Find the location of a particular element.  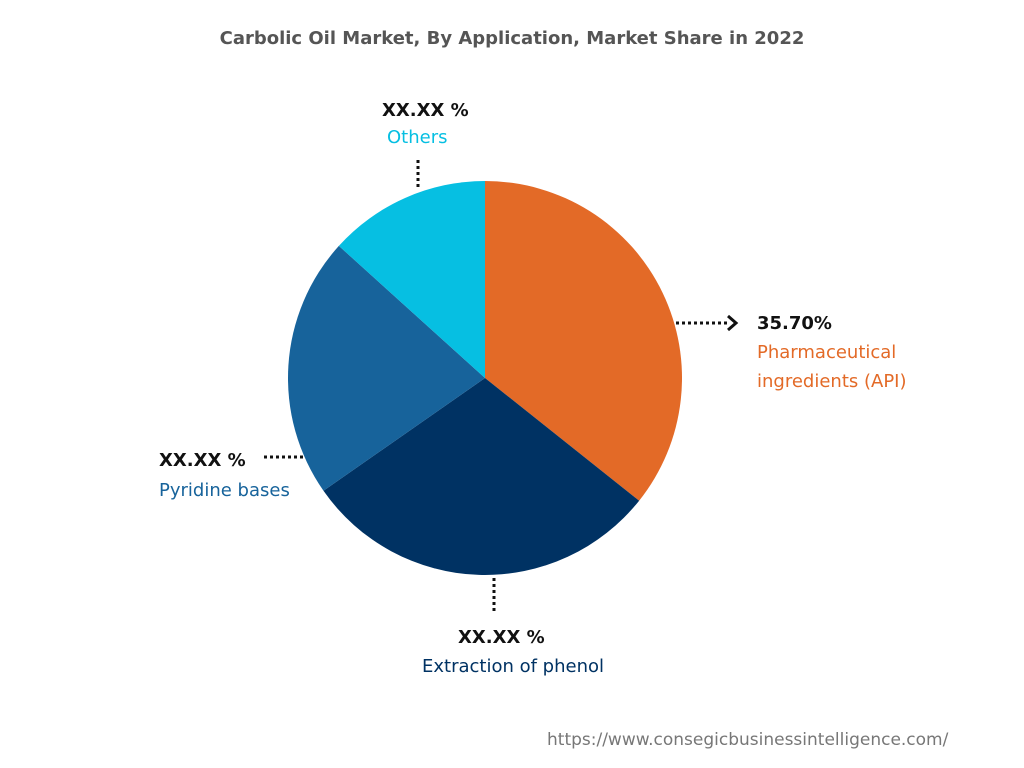

category-label: Pharmaceutical ingredients (API) is located at coordinates (832, 367).